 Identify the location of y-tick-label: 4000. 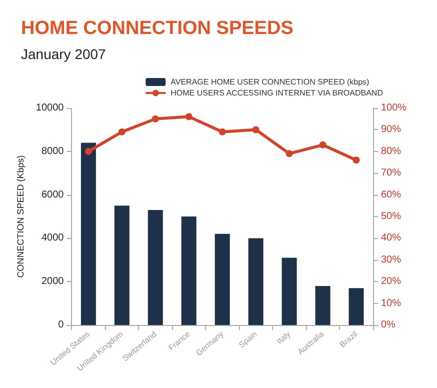
(52, 238).